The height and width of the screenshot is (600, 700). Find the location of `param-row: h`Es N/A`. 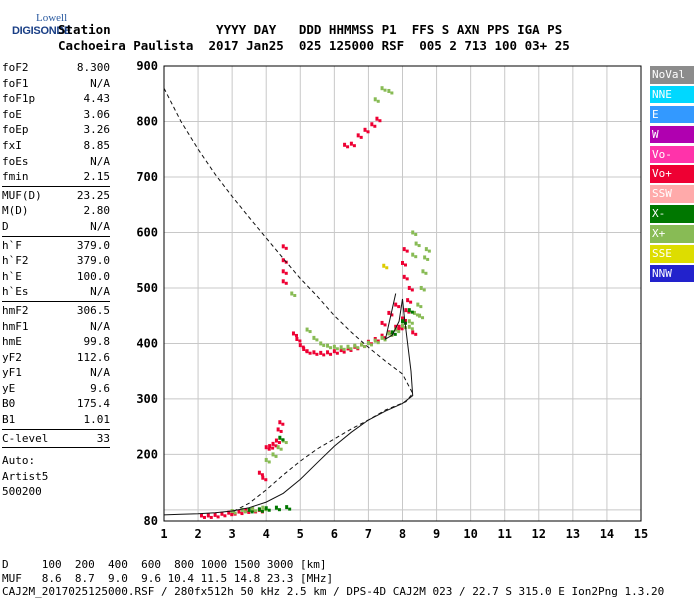

param-row: h`Es N/A is located at coordinates (56, 292).